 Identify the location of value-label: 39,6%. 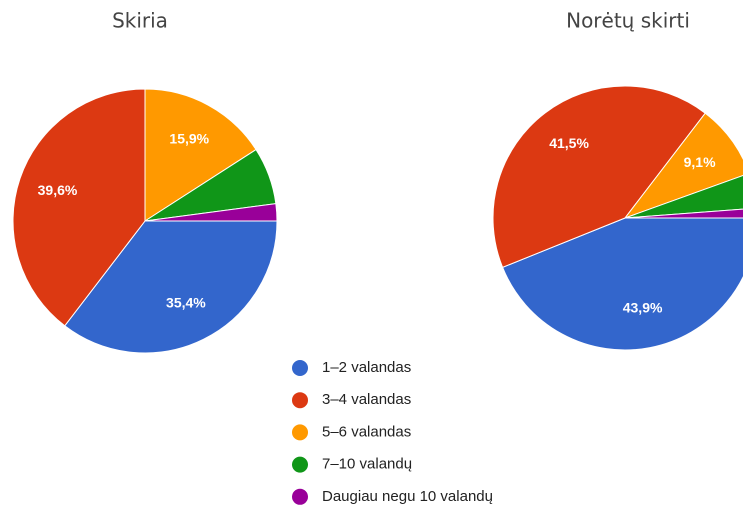
(58, 190).